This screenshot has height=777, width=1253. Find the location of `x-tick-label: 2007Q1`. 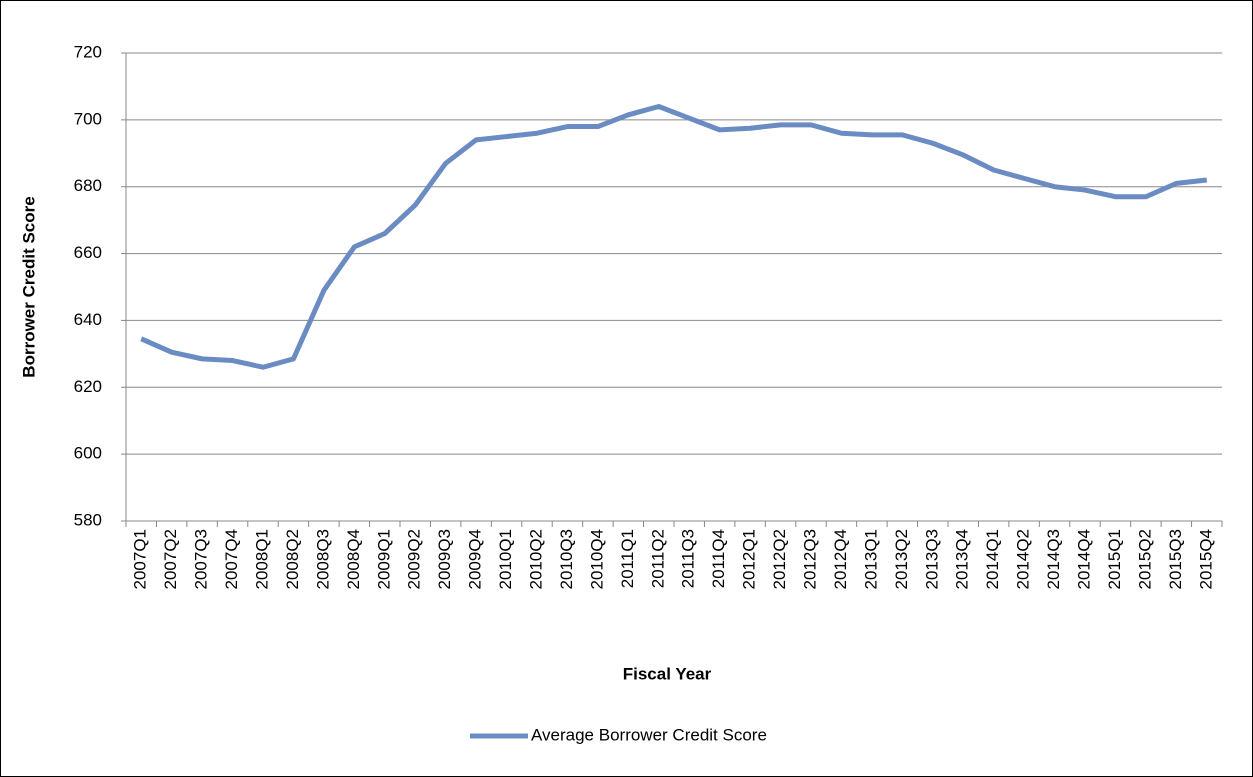

x-tick-label: 2007Q1 is located at coordinates (140, 559).